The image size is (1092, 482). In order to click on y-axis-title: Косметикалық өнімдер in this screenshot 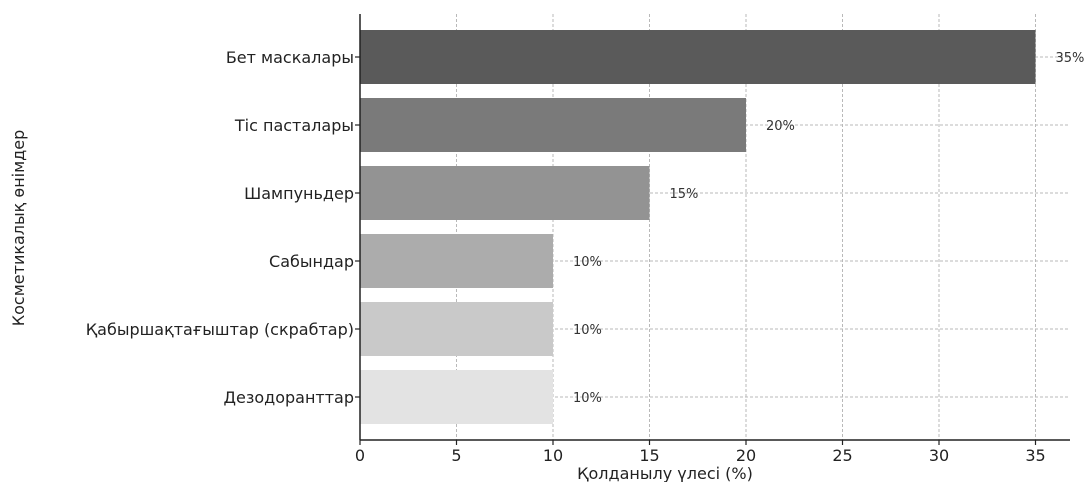, I will do `click(18, 228)`.